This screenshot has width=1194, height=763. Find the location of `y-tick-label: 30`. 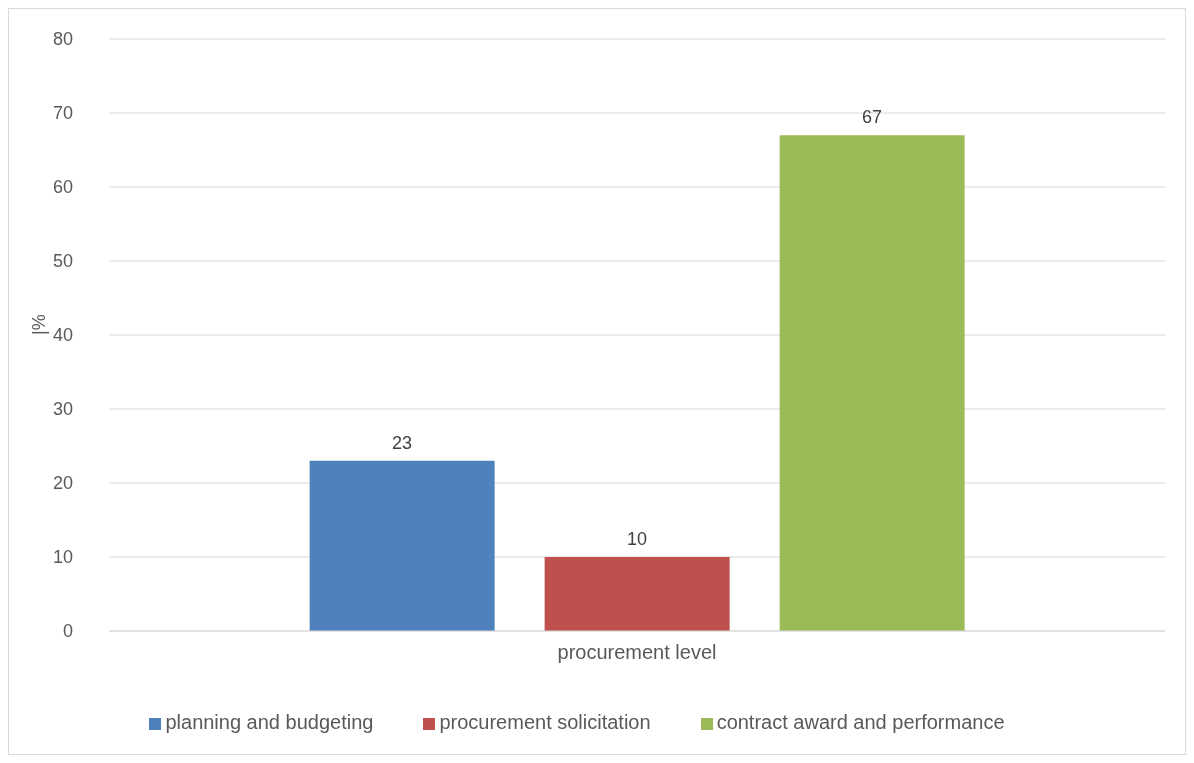

y-tick-label: 30 is located at coordinates (62, 409).